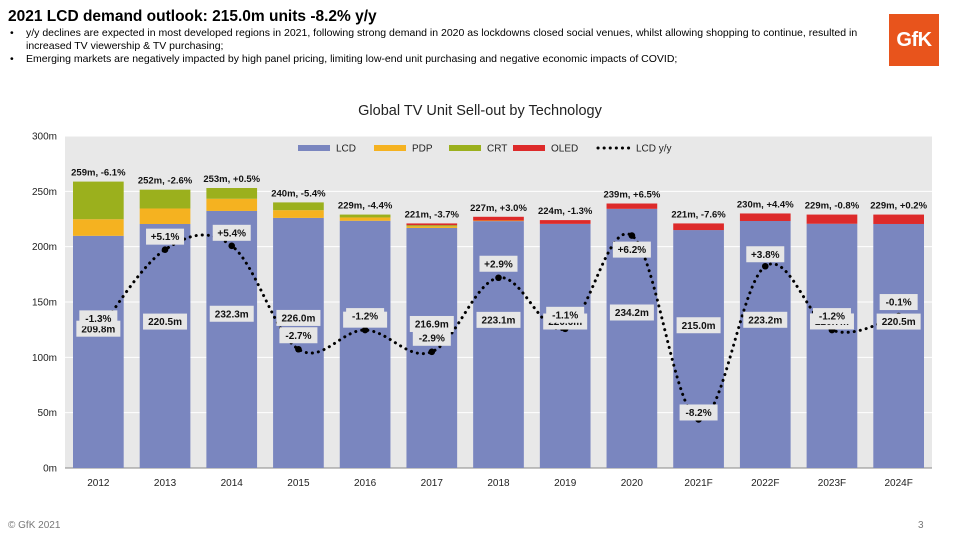 Image resolution: width=960 pixels, height=540 pixels. Describe the element at coordinates (314, 148) in the screenshot. I see `legend-swatch-lcd` at that location.